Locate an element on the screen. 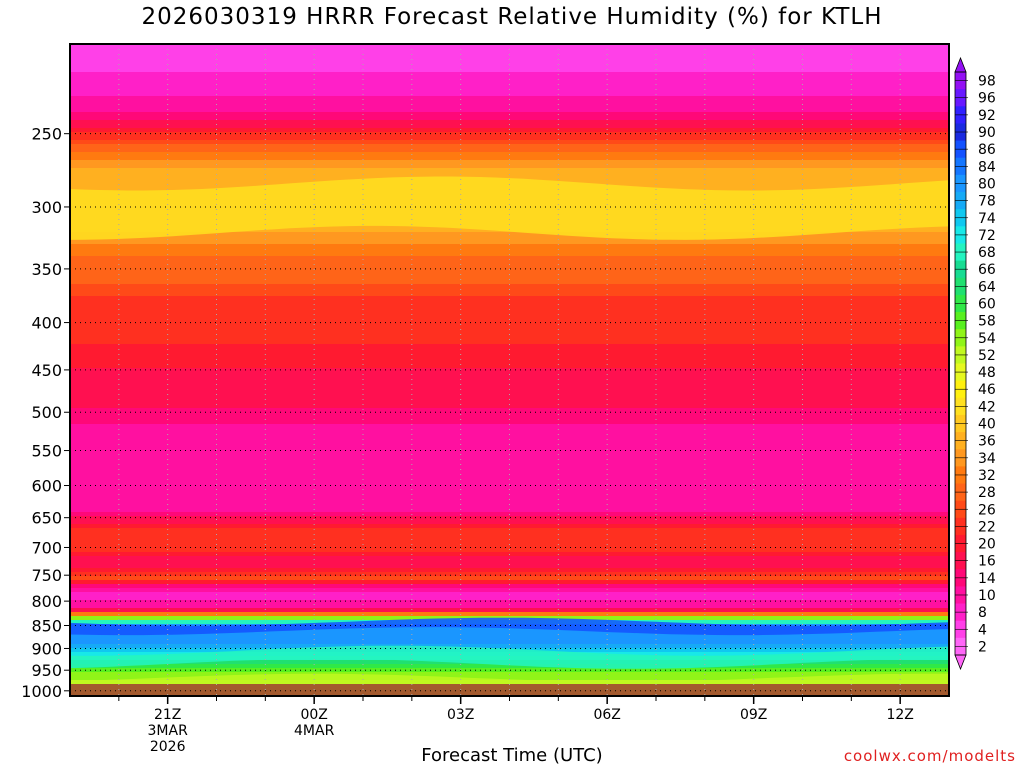 The width and height of the screenshot is (1024, 768). x-tick-label: 2026 is located at coordinates (168, 747).